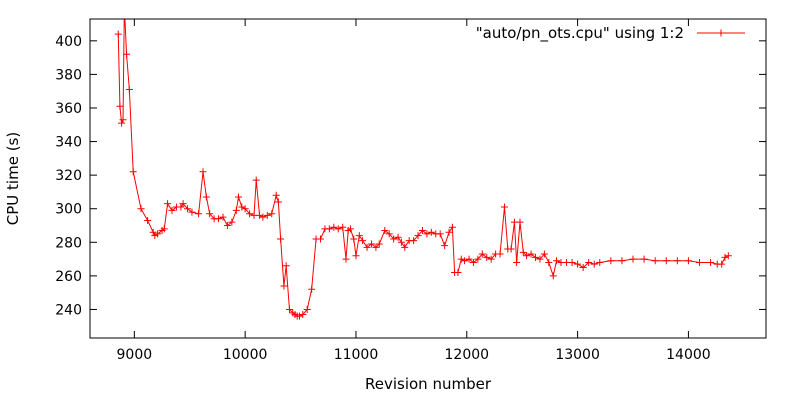  Describe the element at coordinates (68, 176) in the screenshot. I see `y-tick-label: 320` at that location.